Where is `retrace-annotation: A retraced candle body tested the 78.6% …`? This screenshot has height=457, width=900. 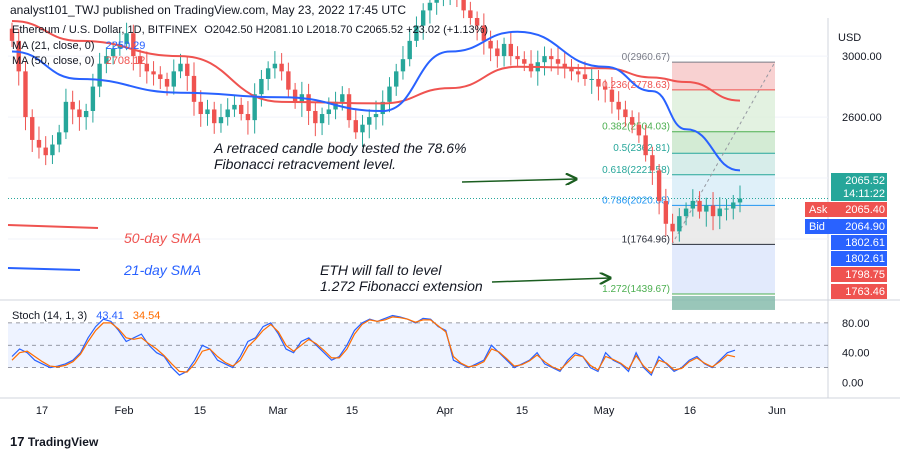
retrace-annotation: A retraced candle body tested the 78.6% … is located at coordinates (340, 156).